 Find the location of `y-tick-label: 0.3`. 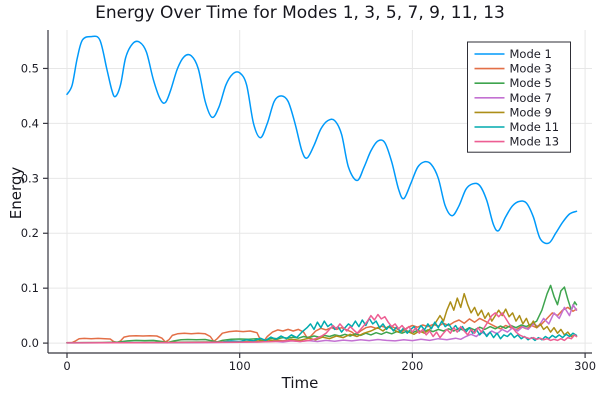

y-tick-label: 0.3 is located at coordinates (30, 178).